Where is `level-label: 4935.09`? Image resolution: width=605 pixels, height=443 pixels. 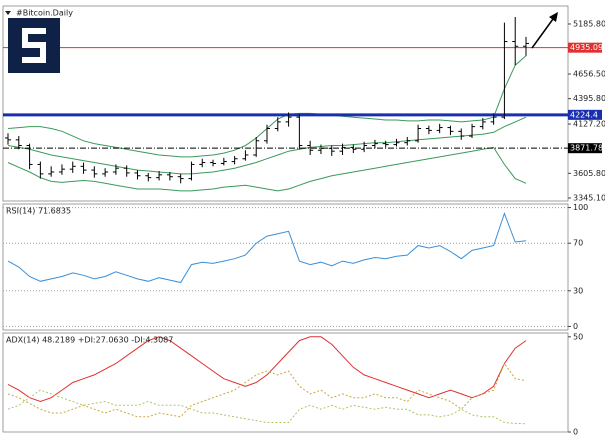 level-label: 4935.09 is located at coordinates (586, 47).